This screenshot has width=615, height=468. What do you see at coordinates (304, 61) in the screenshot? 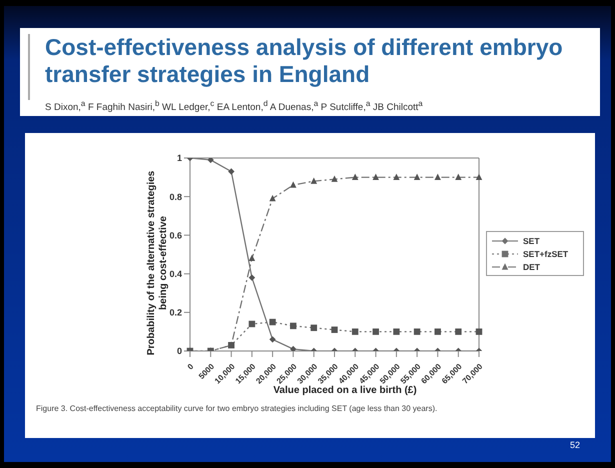
I see `chart-title: Cost-effectiveness analysis of different embryo transfer strategies in England` at bounding box center [304, 61].